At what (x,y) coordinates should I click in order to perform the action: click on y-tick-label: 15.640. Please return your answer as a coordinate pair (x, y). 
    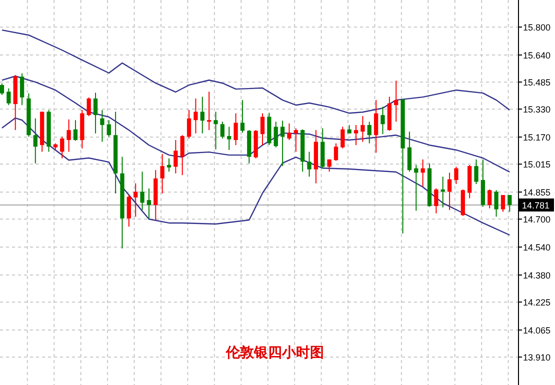
    Looking at the image, I should click on (537, 55).